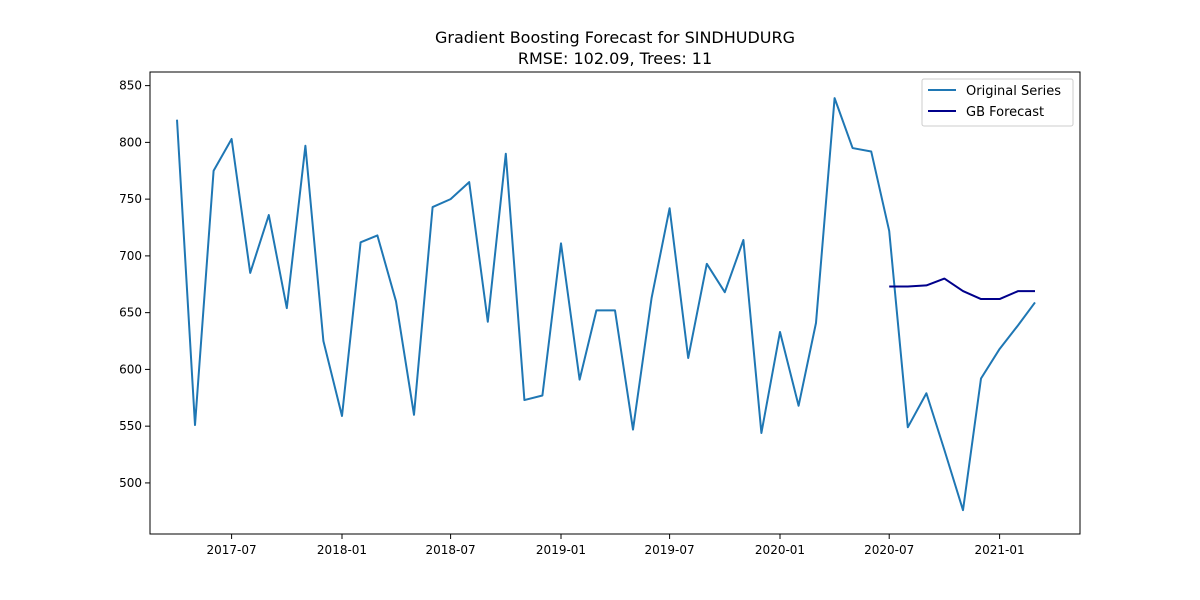 The width and height of the screenshot is (1200, 600). What do you see at coordinates (780, 550) in the screenshot?
I see `x-tick-label: 2020-01` at bounding box center [780, 550].